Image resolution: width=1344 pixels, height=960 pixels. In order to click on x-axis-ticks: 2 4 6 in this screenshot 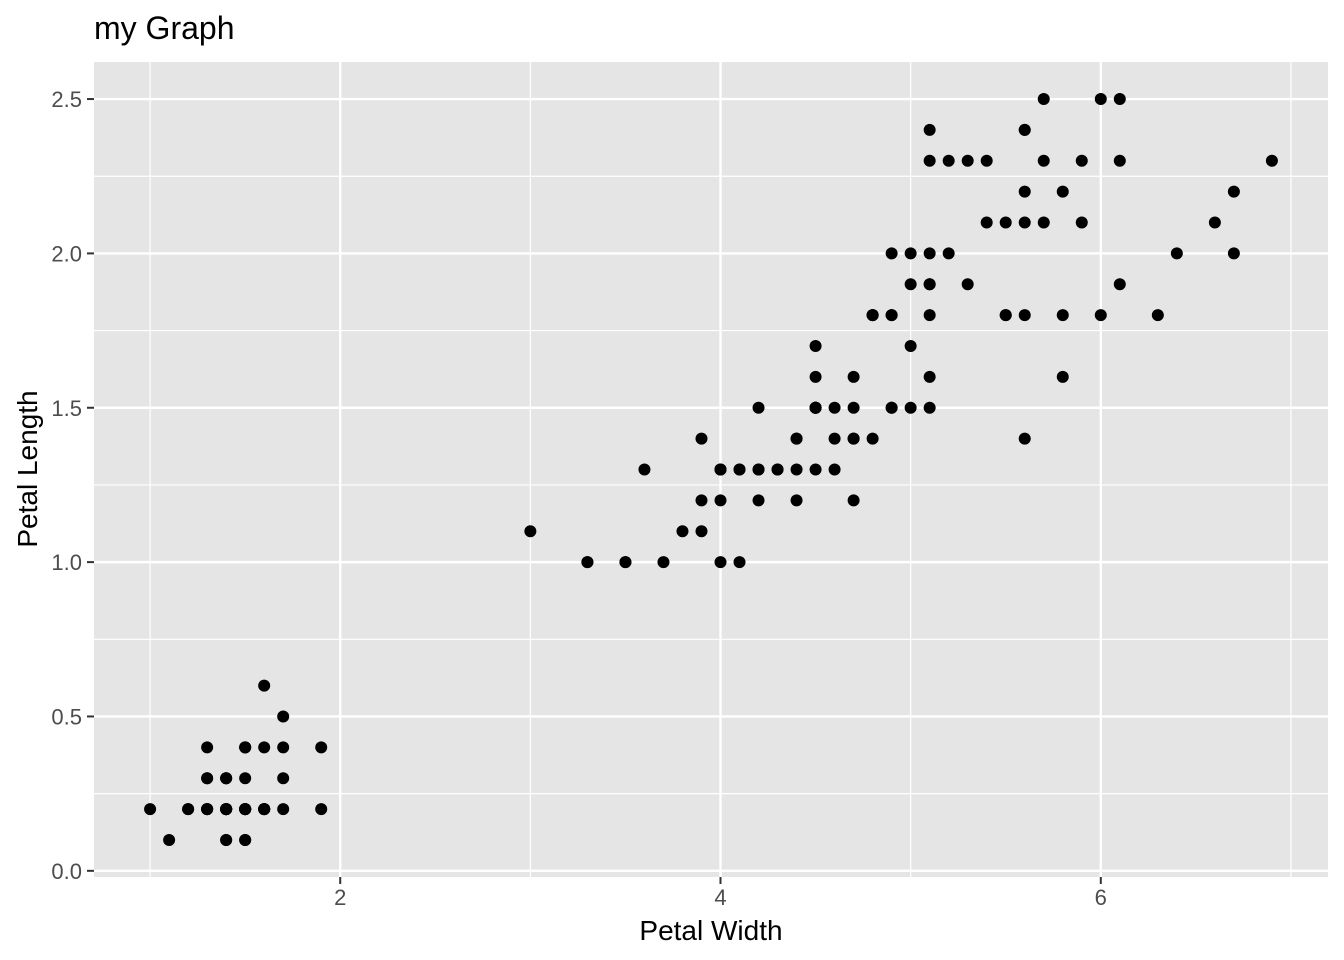, I will do `click(720, 893)`.